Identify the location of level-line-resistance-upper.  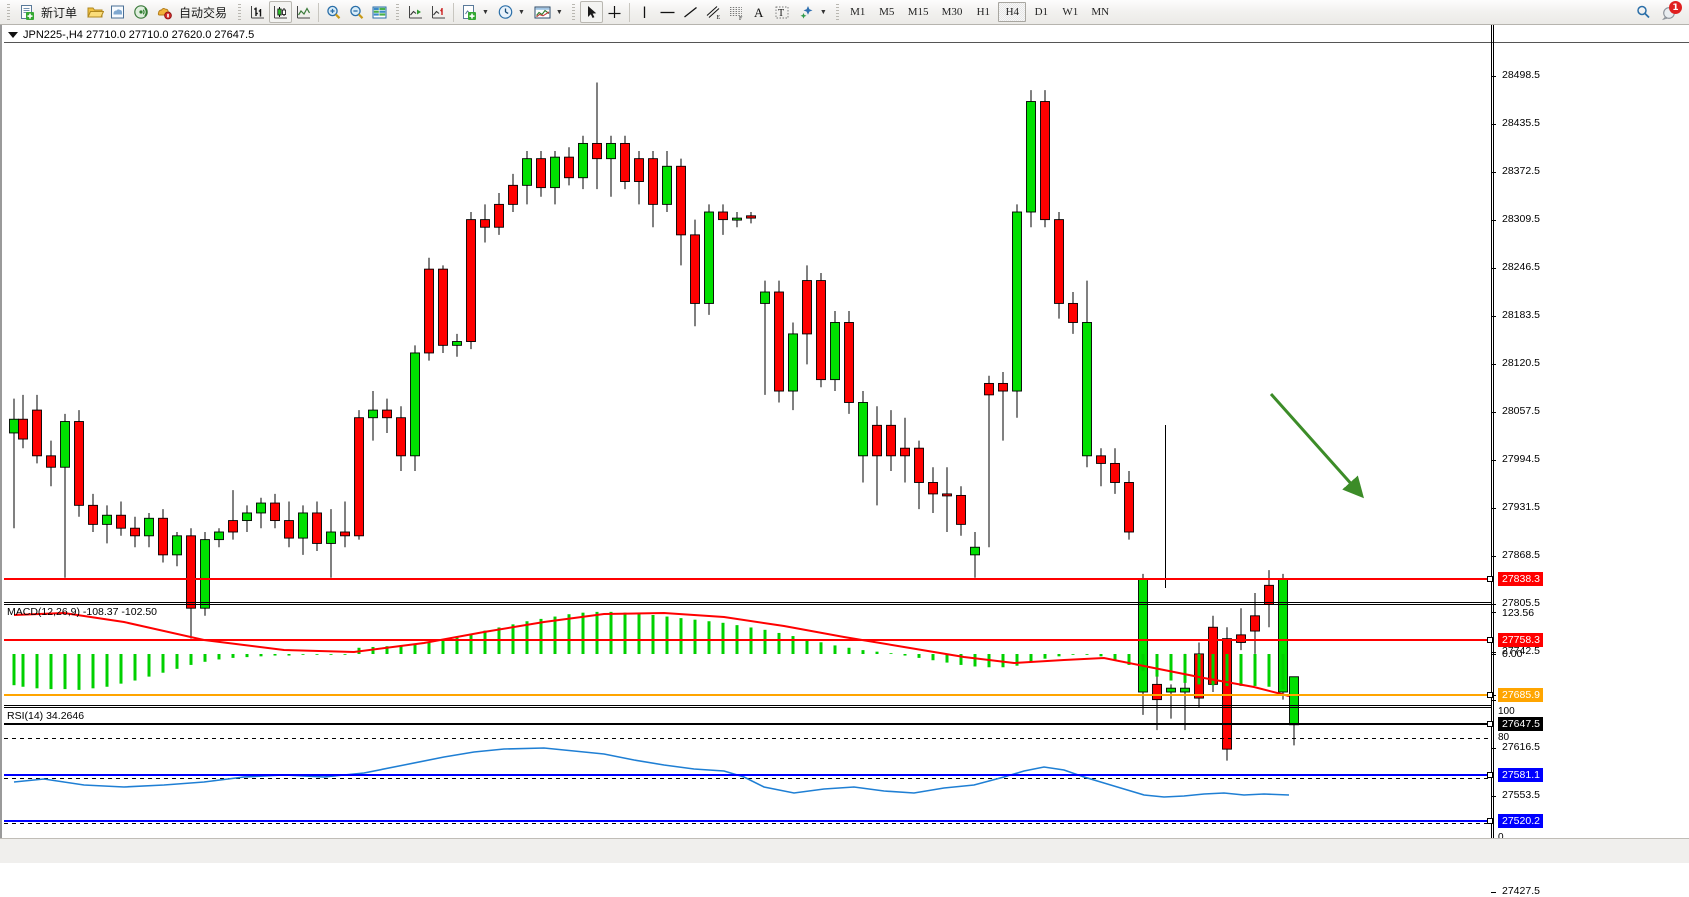
(748, 579).